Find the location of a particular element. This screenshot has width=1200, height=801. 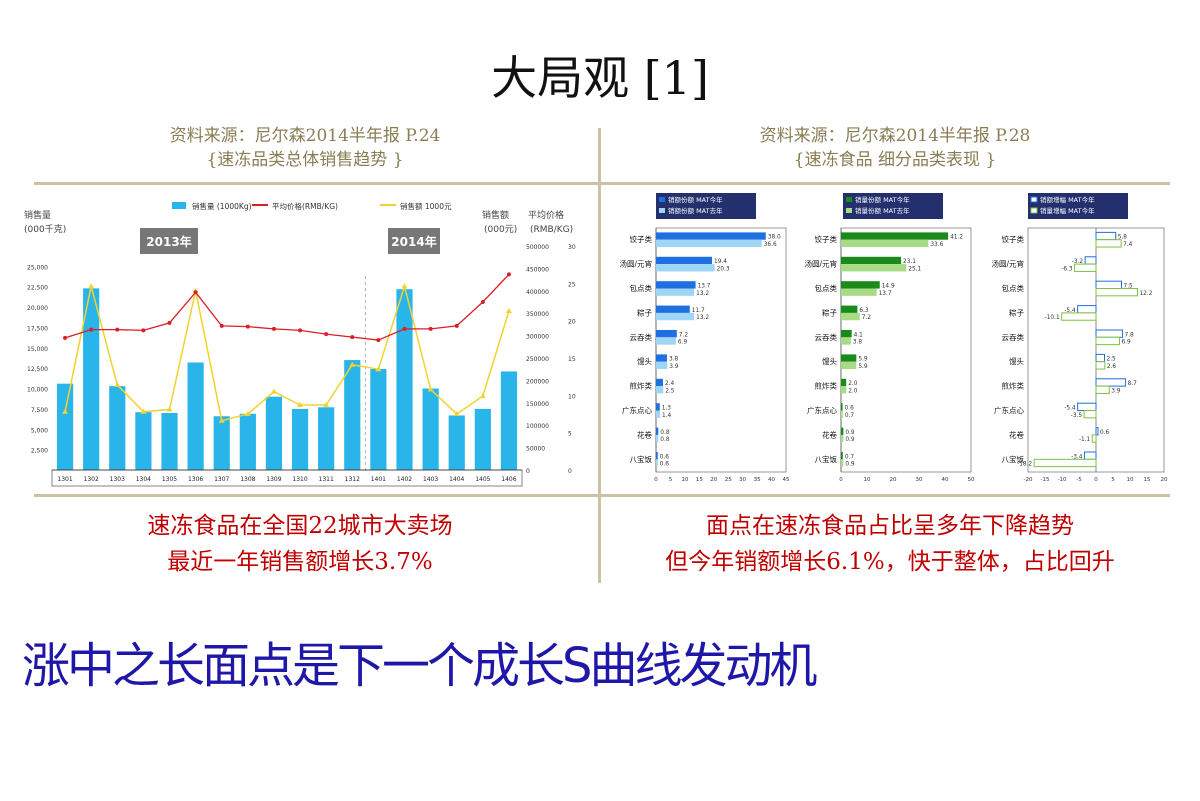

category-label: 汤圆/元宵 is located at coordinates (635, 264).